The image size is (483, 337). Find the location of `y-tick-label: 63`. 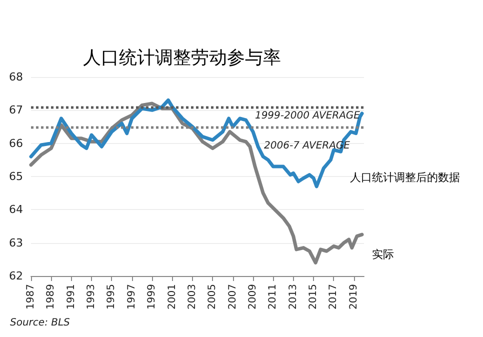

y-tick-label: 63 is located at coordinates (16, 243).